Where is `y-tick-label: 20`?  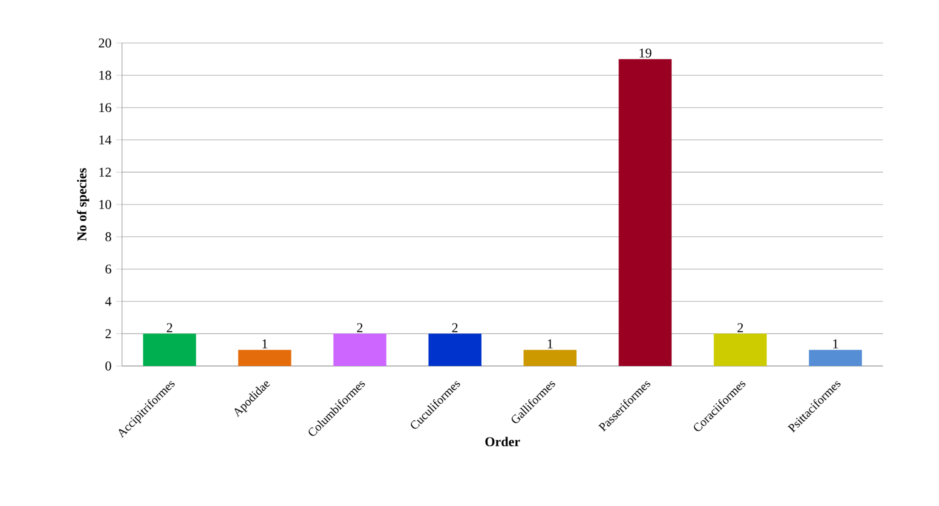 y-tick-label: 20 is located at coordinates (105, 43).